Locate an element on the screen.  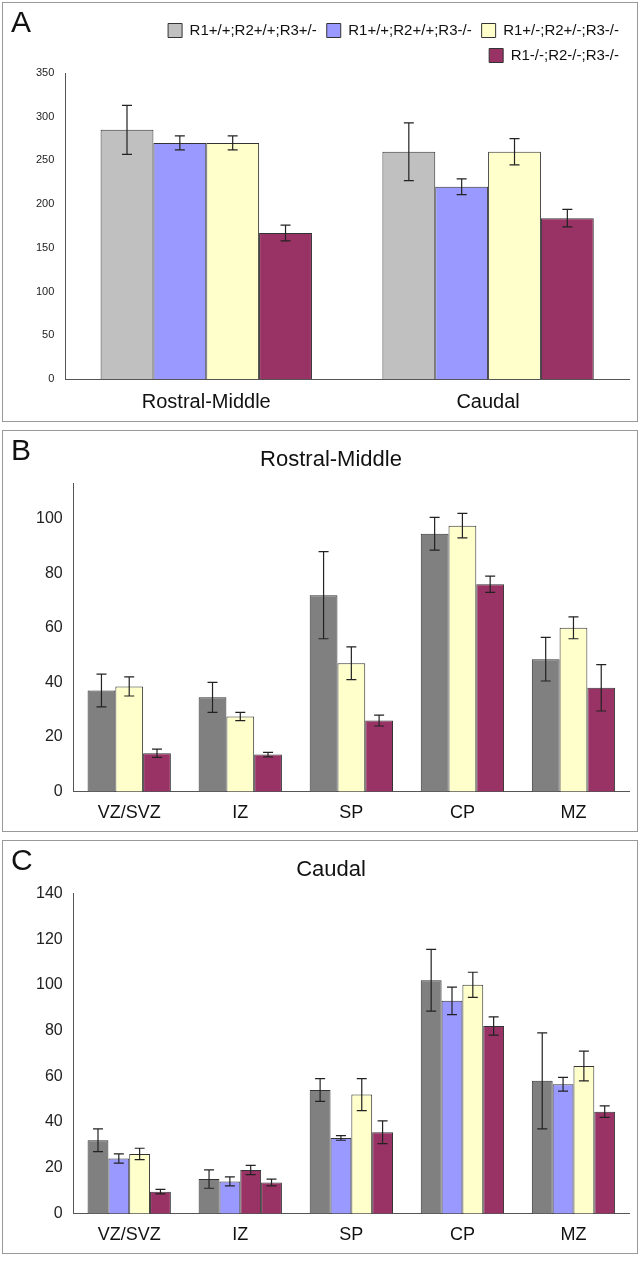
y-tick-label: 200 is located at coordinates (45, 203).